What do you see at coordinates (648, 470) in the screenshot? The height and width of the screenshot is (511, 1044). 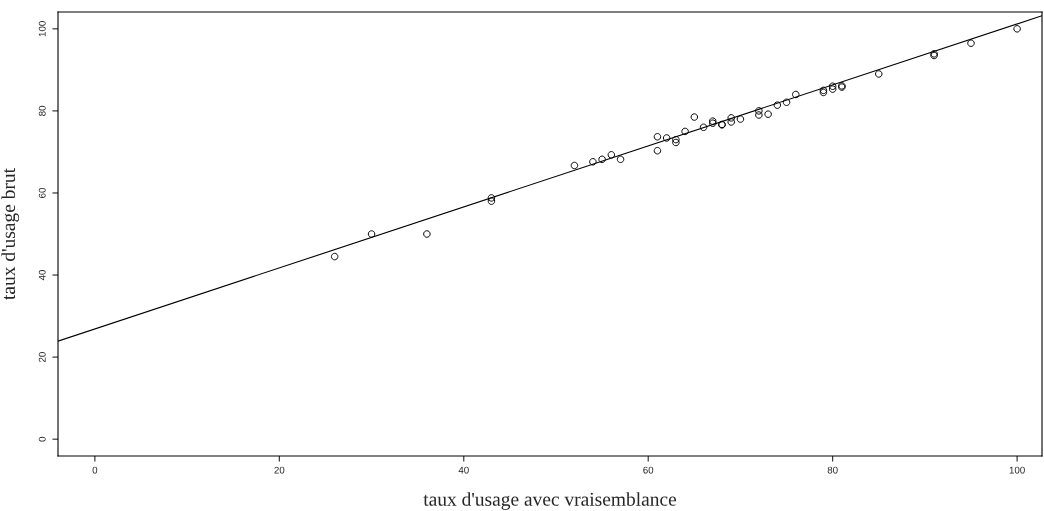 I see `x-tick-label: 60` at bounding box center [648, 470].